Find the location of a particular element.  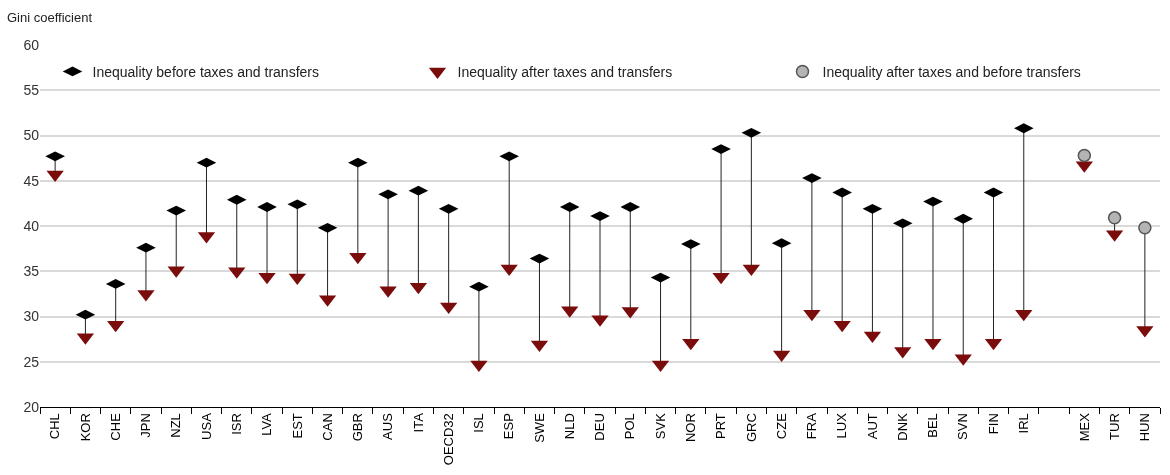

x-tick-label: FRA is located at coordinates (812, 426).